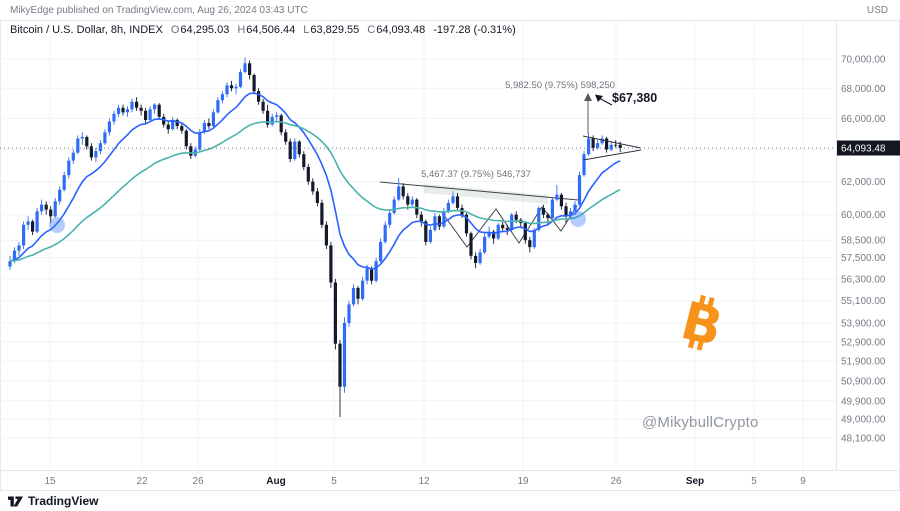 Image resolution: width=900 pixels, height=511 pixels. What do you see at coordinates (863, 182) in the screenshot?
I see `svg-text: 62,000.00` at bounding box center [863, 182].